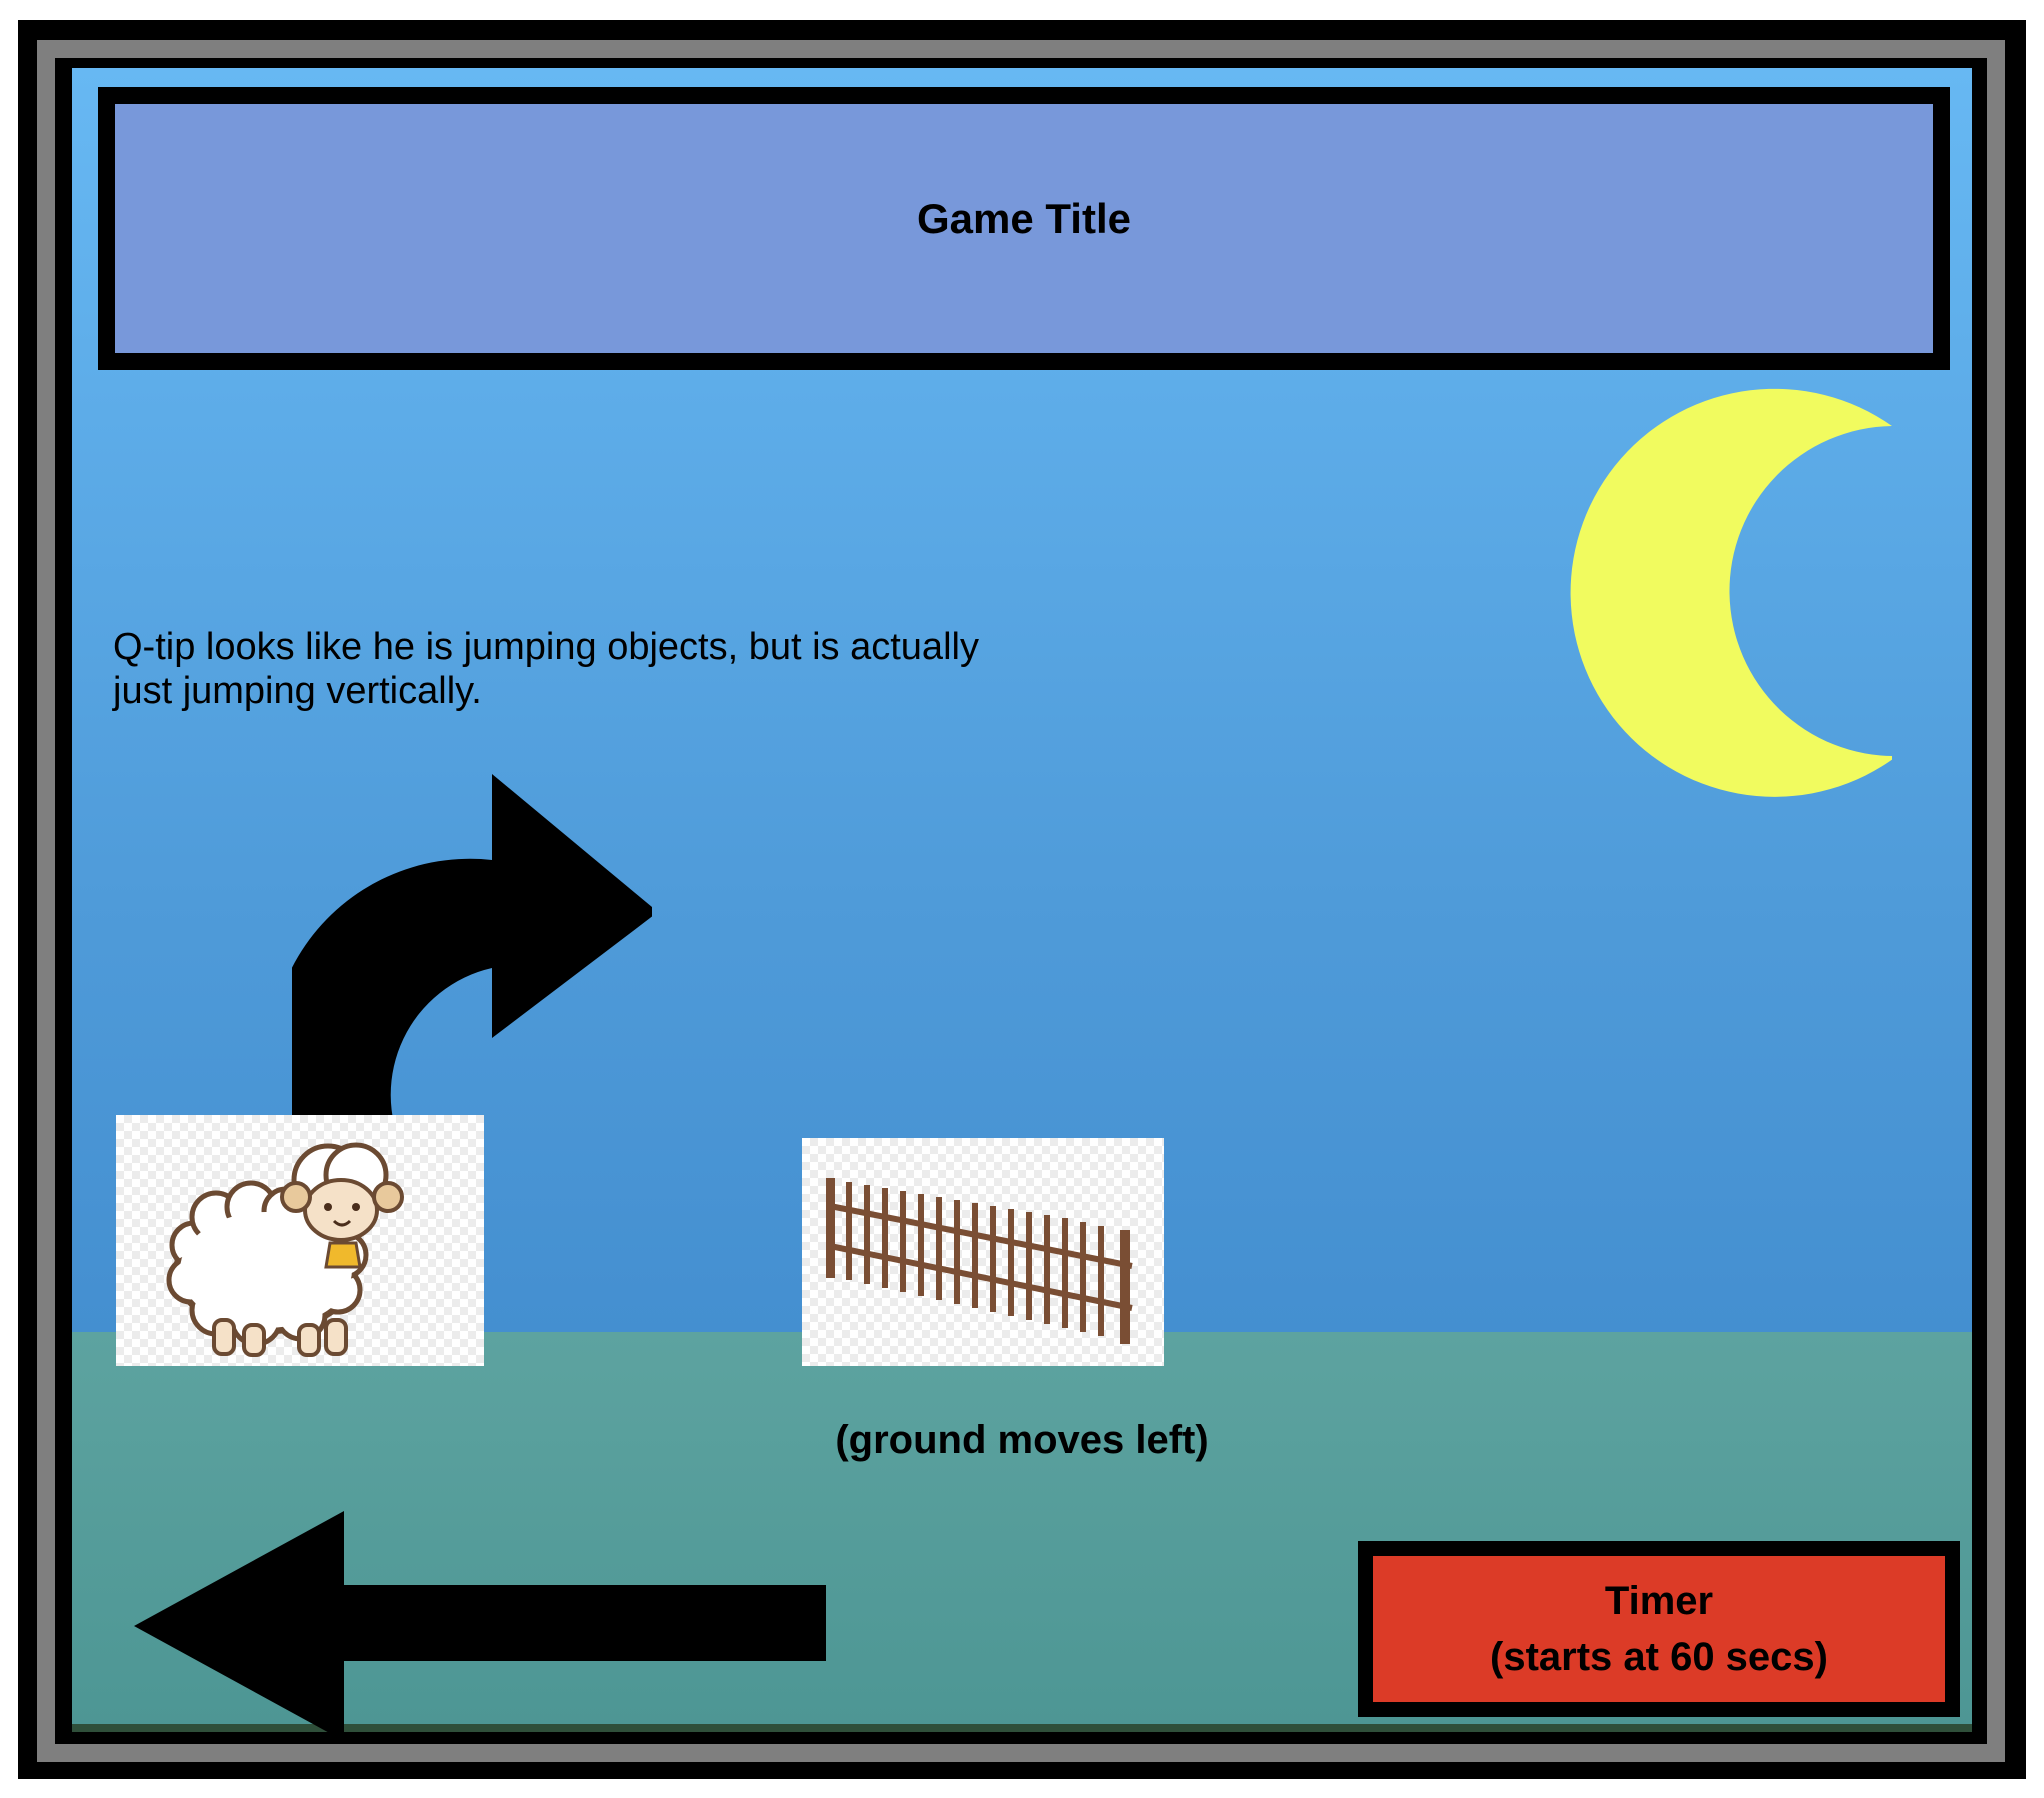  Describe the element at coordinates (1022, 1728) in the screenshot. I see `ground-edge` at that location.